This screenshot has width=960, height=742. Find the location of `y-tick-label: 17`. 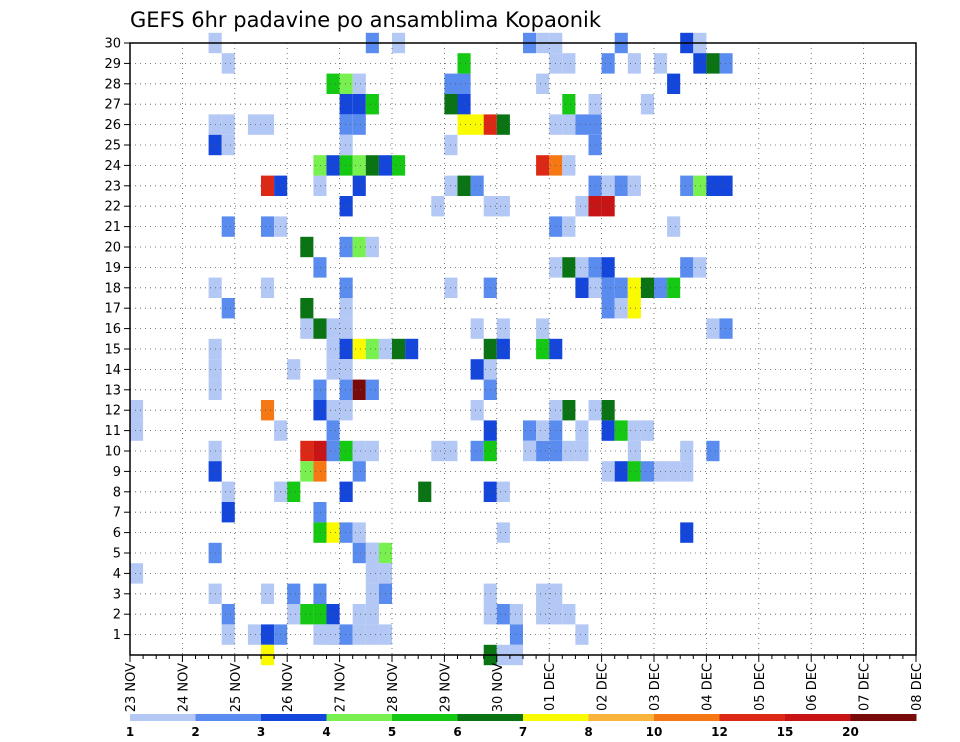

y-tick-label: 17 is located at coordinates (112, 309).